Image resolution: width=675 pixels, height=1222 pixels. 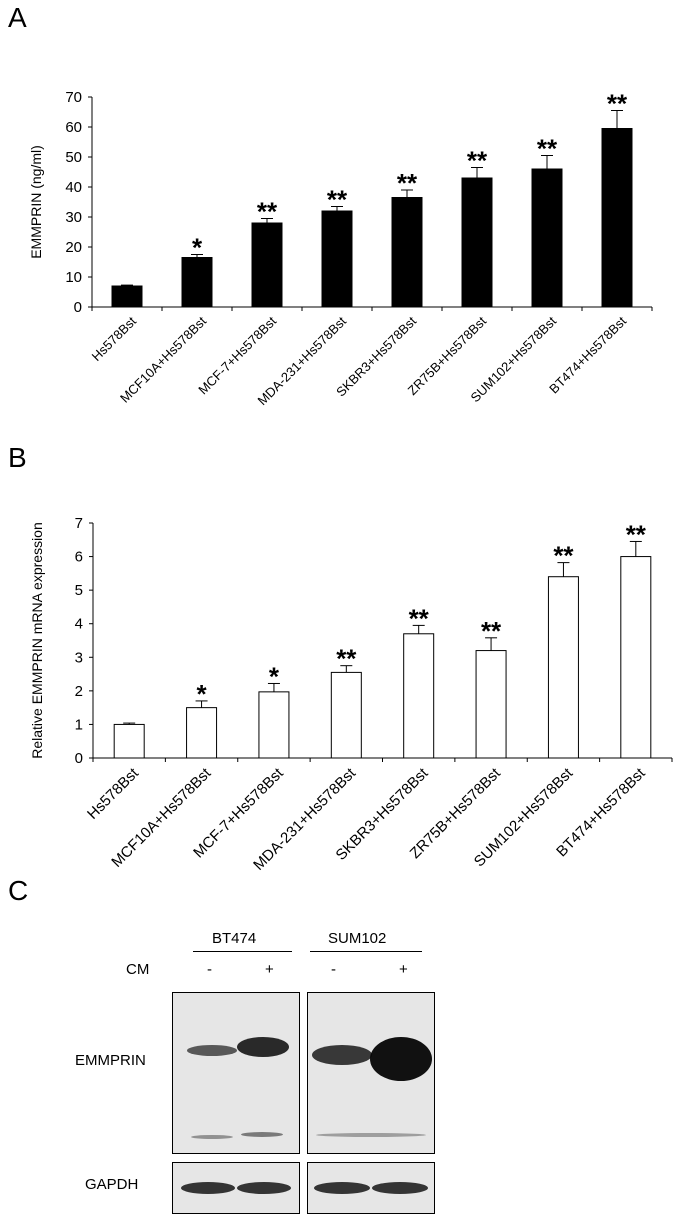 What do you see at coordinates (236, 1073) in the screenshot?
I see `blot-emmprin-bt474` at bounding box center [236, 1073].